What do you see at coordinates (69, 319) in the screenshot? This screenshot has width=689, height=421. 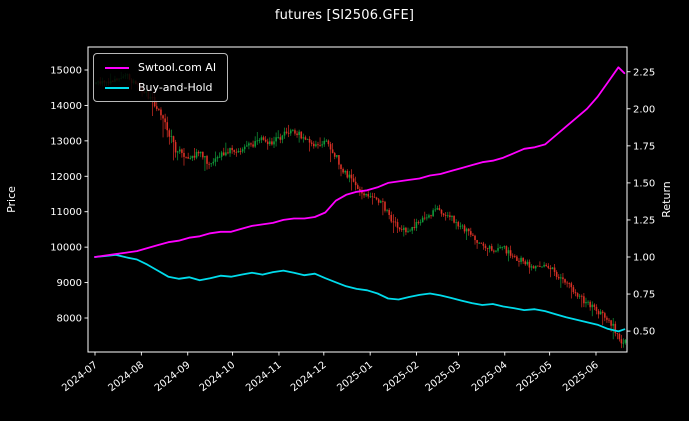 I see `svg-text: 8000` at bounding box center [69, 319].